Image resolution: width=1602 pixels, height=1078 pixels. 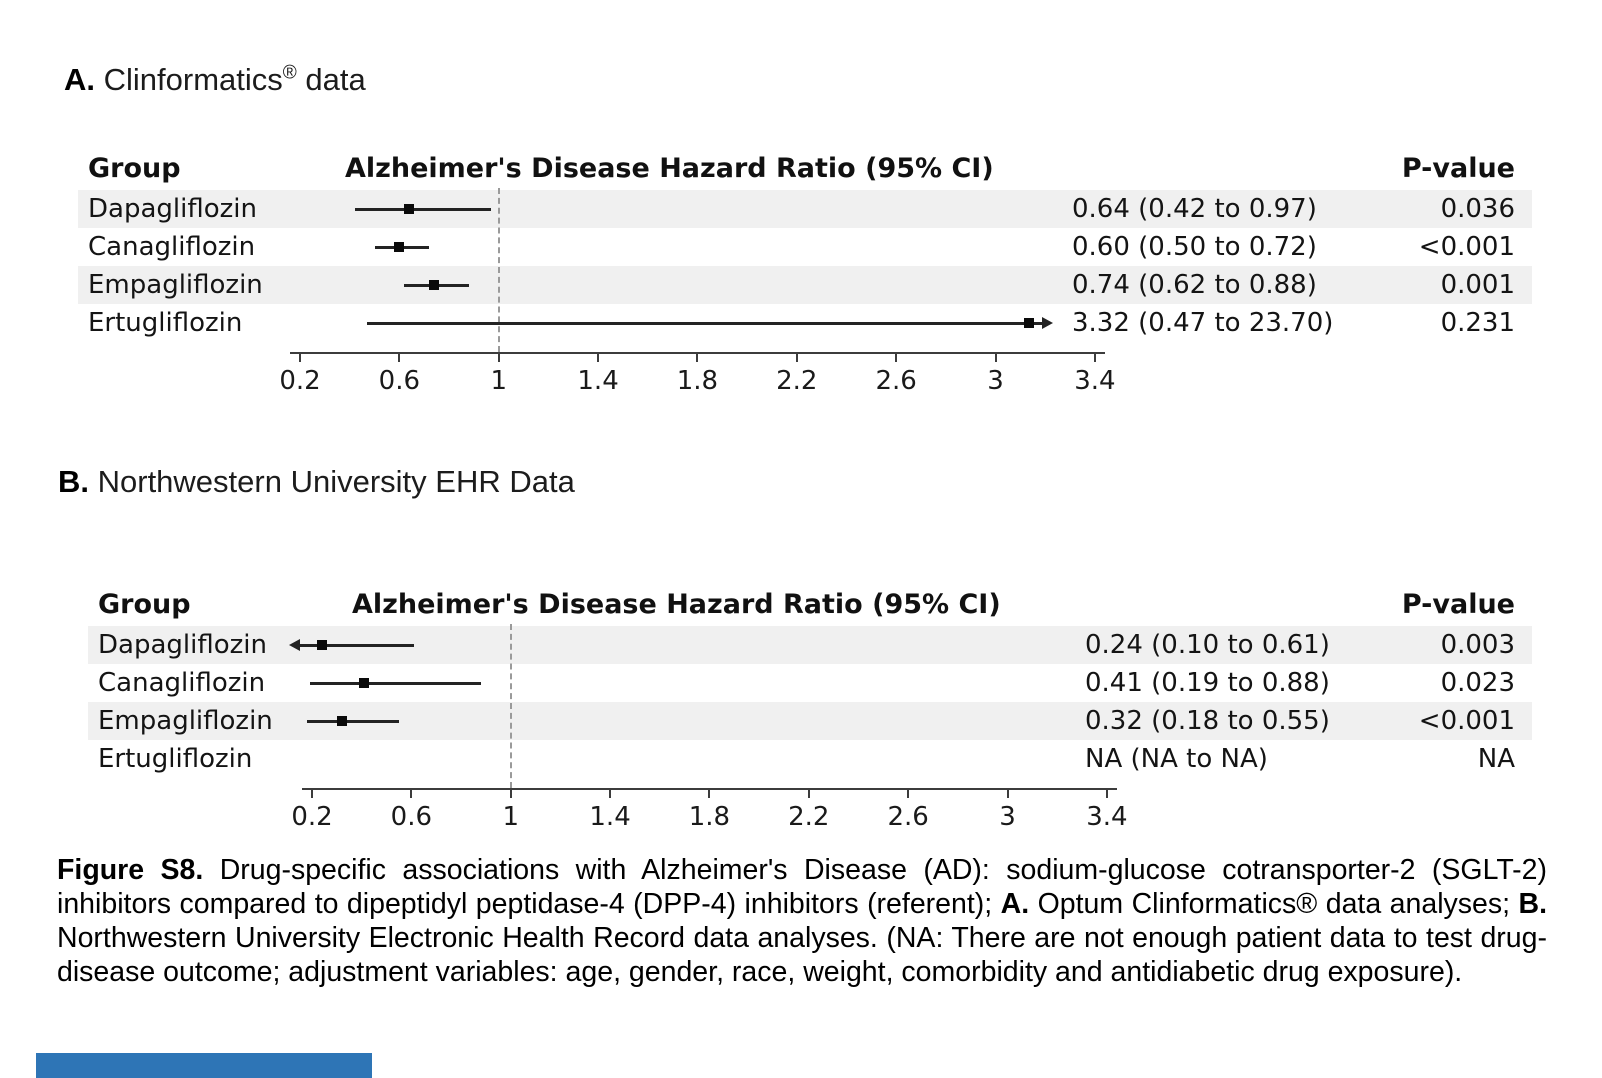 What do you see at coordinates (1477, 683) in the screenshot?
I see `p-value-text: 0.023` at bounding box center [1477, 683].